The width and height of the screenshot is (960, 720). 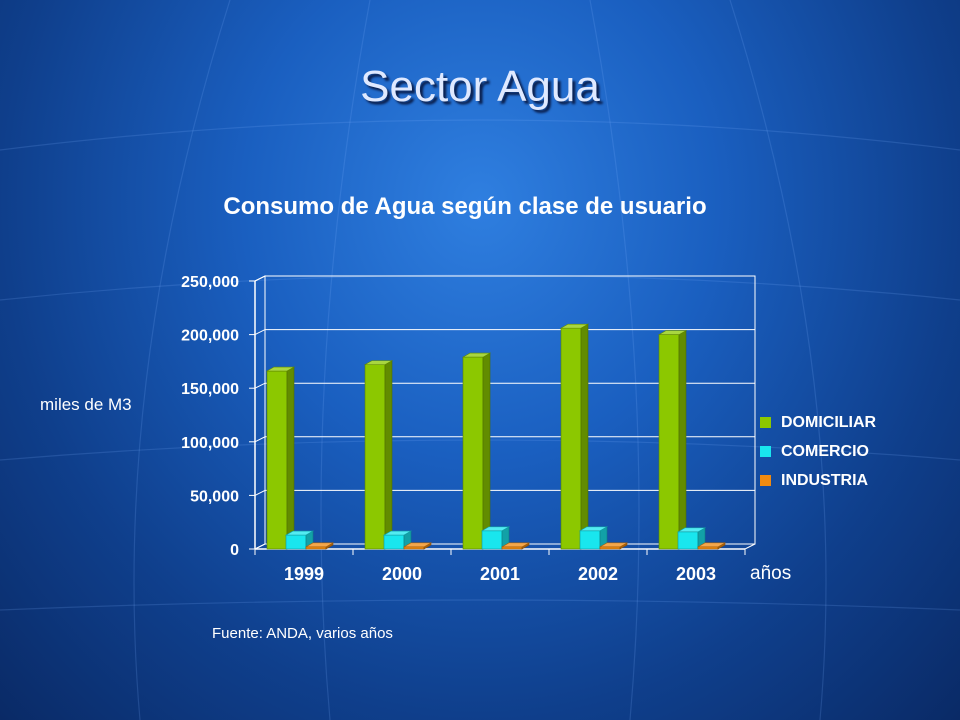 I want to click on legend-item-domiciliar: DOMICILIAR, so click(x=818, y=422).